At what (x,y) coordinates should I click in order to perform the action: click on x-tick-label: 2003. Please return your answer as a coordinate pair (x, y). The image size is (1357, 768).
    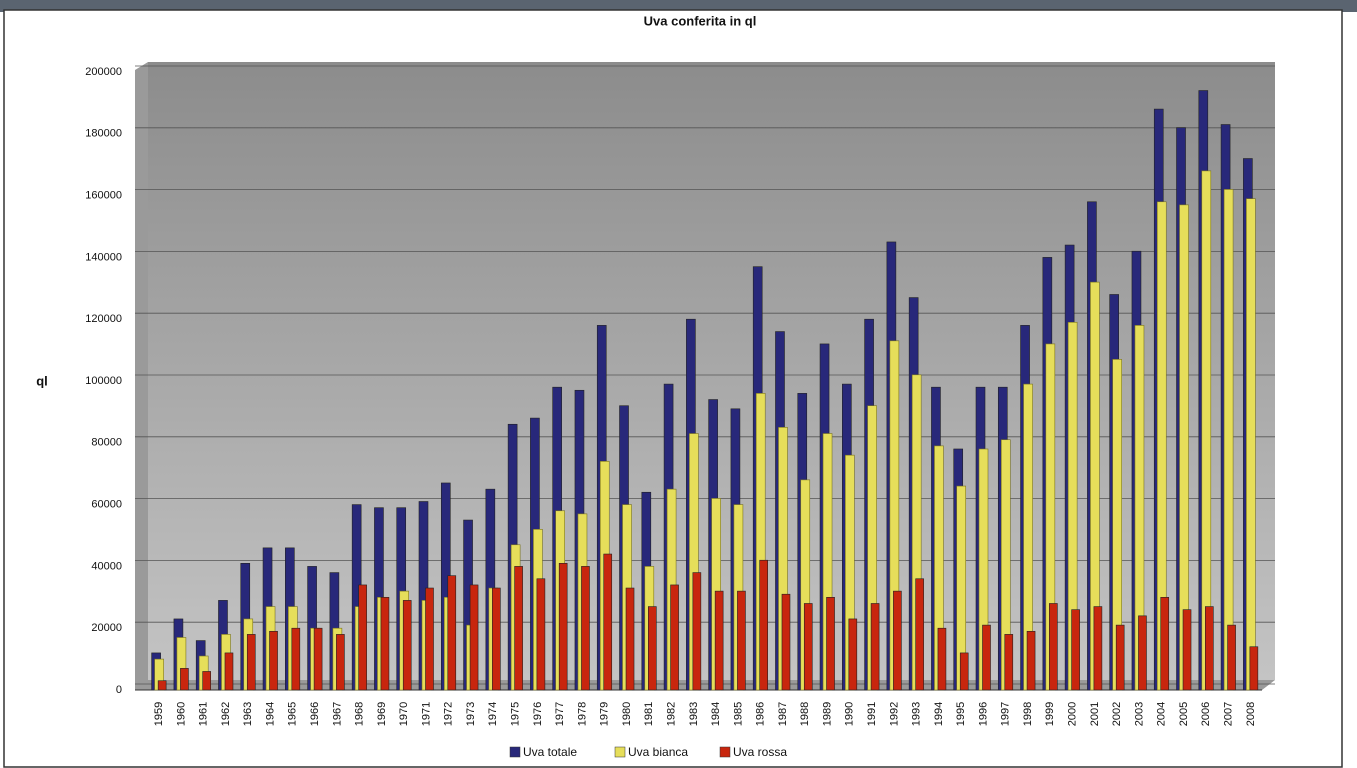
    Looking at the image, I should click on (1139, 714).